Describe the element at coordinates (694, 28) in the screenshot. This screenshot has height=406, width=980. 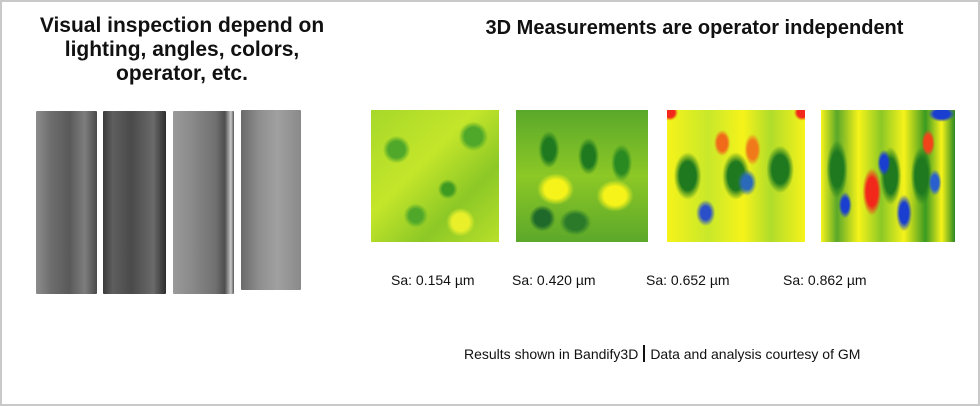
I see `3d-measurements-title: 3D Measurements are operator independent` at that location.